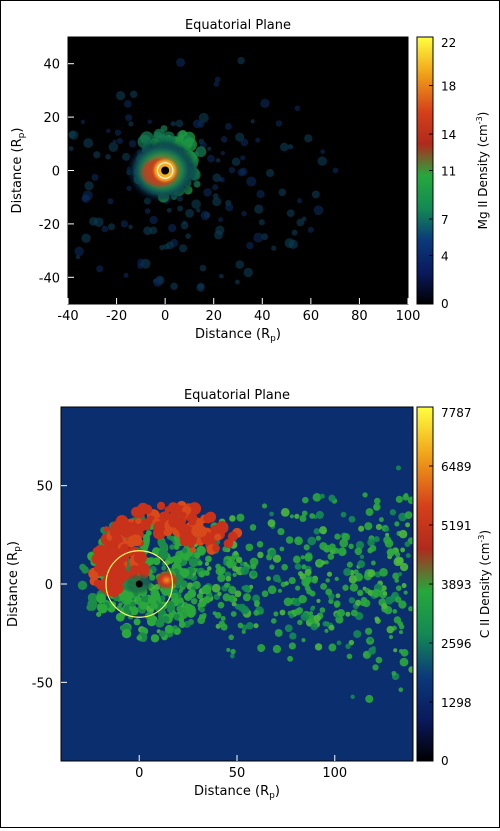 Image resolution: width=500 pixels, height=831 pixels. Describe the element at coordinates (456, 413) in the screenshot. I see `colorbar-tick-label: 7787` at that location.